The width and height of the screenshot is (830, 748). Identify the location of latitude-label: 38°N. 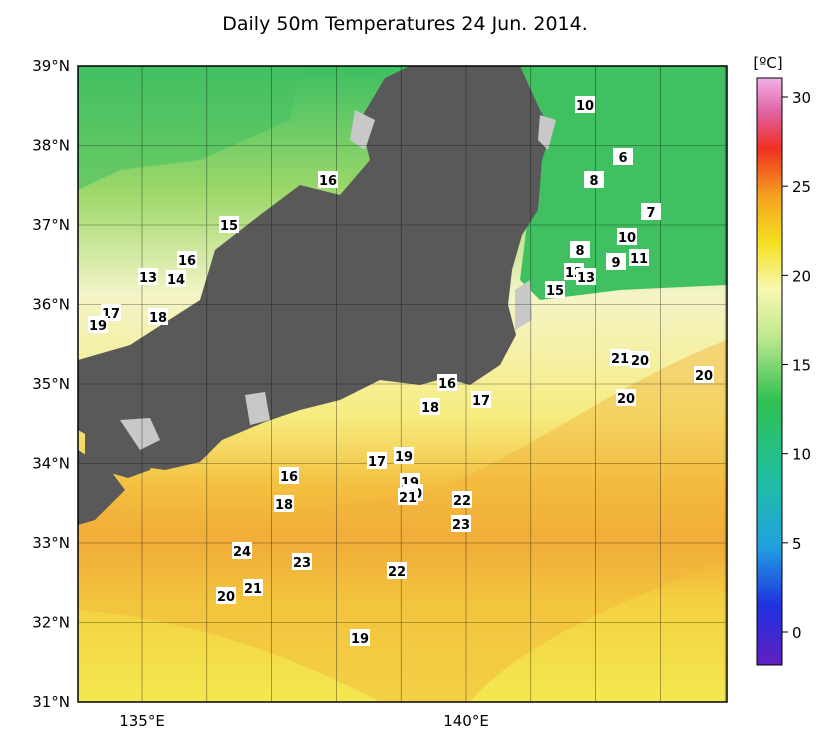
(51, 146).